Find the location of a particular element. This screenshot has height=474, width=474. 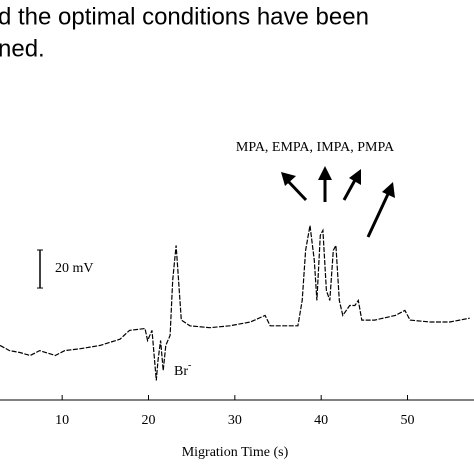

x-tick-label: 50 is located at coordinates (408, 420).